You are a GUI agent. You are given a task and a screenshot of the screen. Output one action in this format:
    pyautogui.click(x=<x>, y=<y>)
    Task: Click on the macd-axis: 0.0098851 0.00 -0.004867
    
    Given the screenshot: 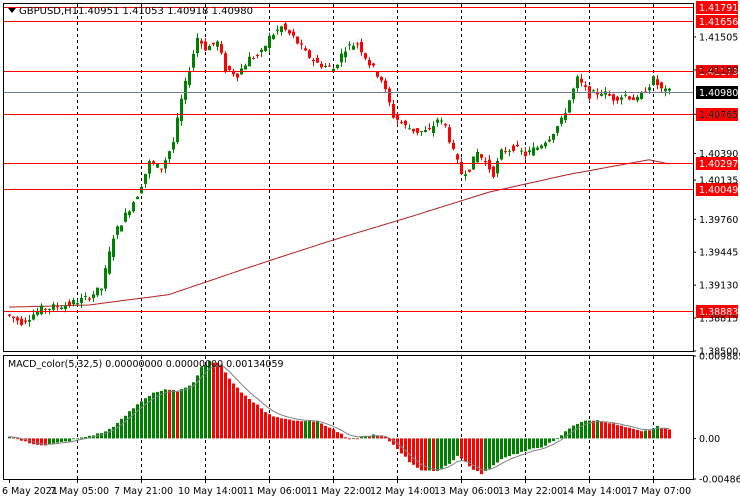 What is the action you would take?
    pyautogui.click(x=716, y=419)
    